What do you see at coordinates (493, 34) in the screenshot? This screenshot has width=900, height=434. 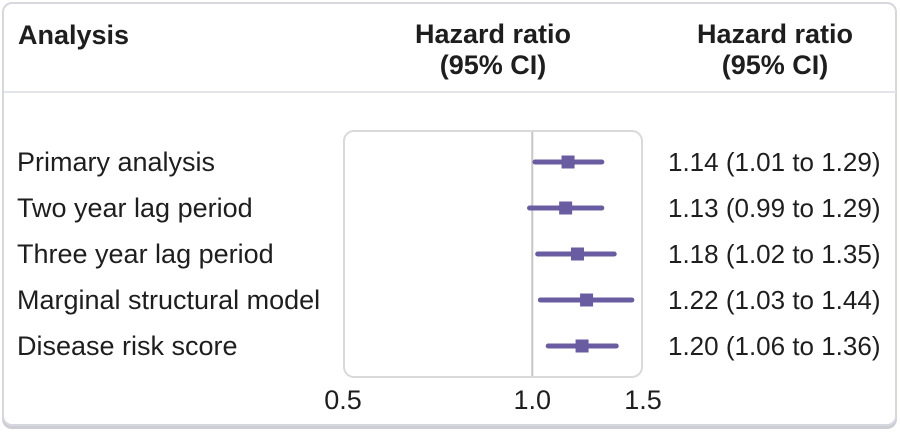 I see `plot-column-header-line1: Hazard ratio` at bounding box center [493, 34].